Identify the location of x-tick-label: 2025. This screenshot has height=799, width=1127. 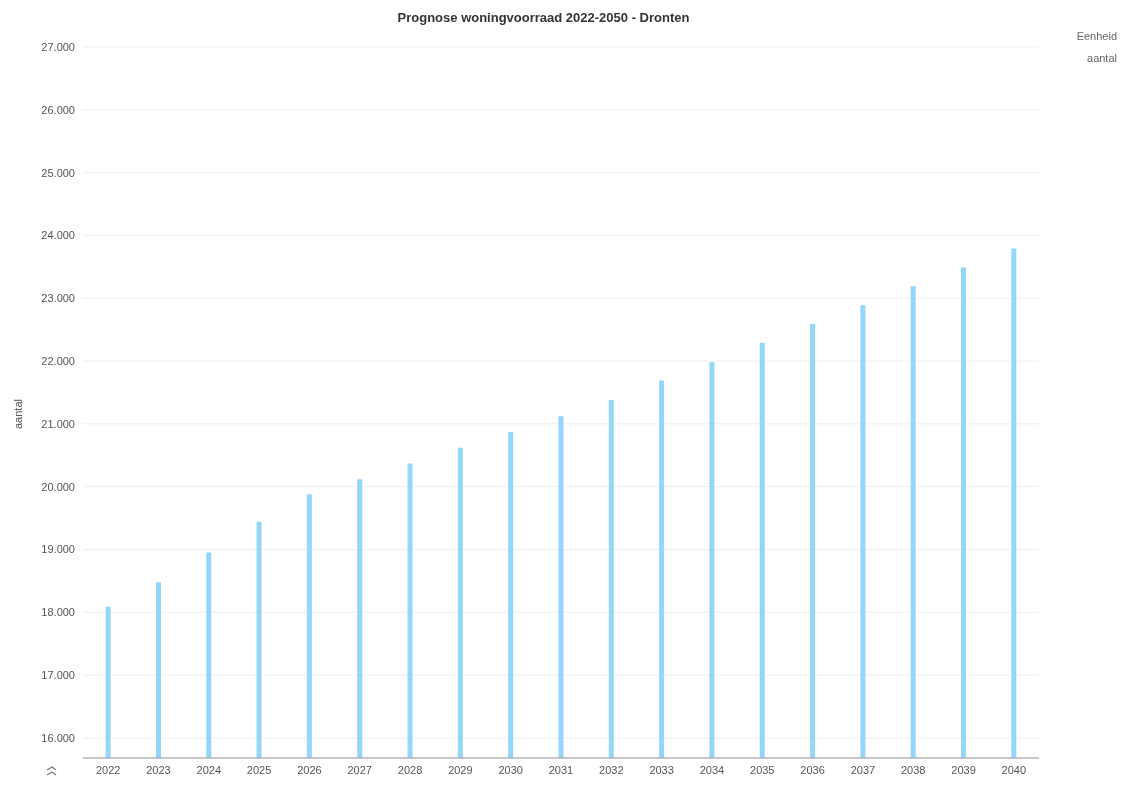
(259, 769).